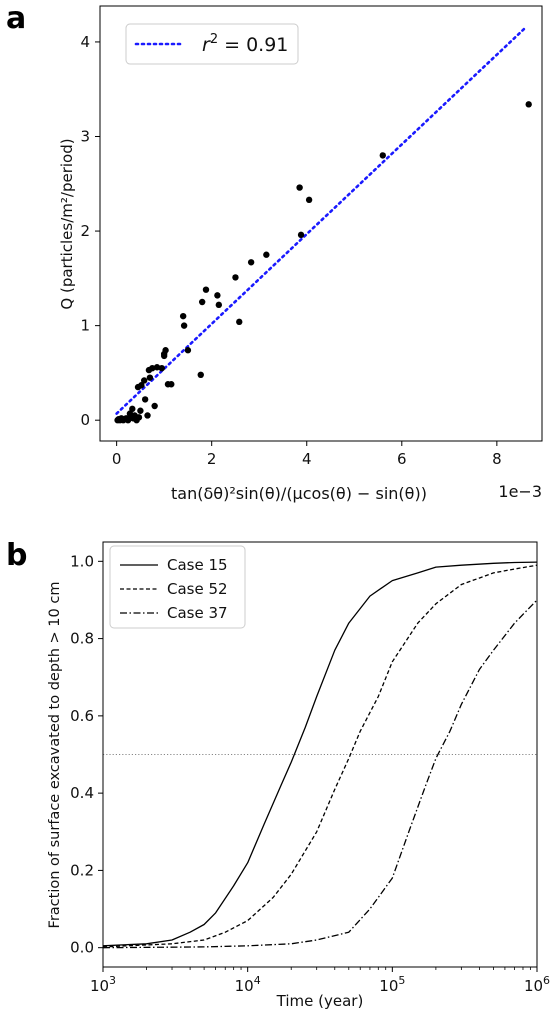 This screenshot has height=1014, width=550. Describe the element at coordinates (16, 555) in the screenshot. I see `panel-label-b: b` at that location.